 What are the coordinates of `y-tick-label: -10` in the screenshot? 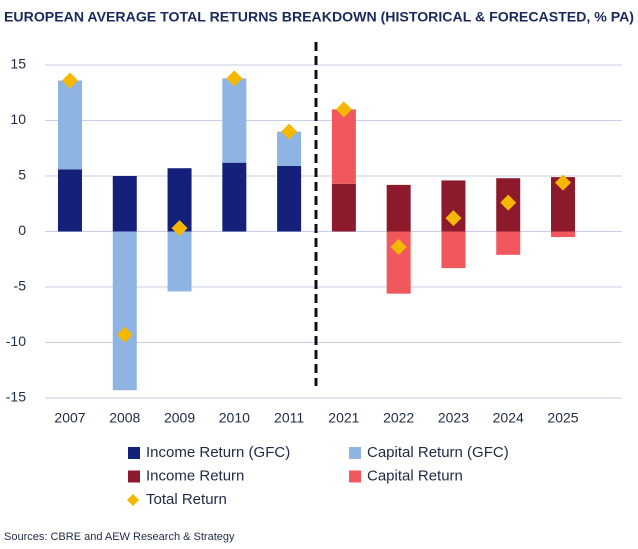 It's located at (16, 341).